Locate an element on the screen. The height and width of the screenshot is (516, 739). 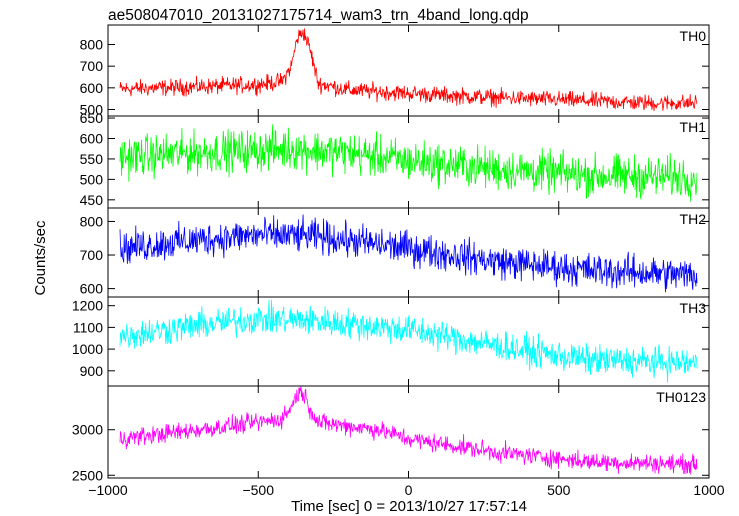
y-axis-label: Counts/sec is located at coordinates (40, 258).